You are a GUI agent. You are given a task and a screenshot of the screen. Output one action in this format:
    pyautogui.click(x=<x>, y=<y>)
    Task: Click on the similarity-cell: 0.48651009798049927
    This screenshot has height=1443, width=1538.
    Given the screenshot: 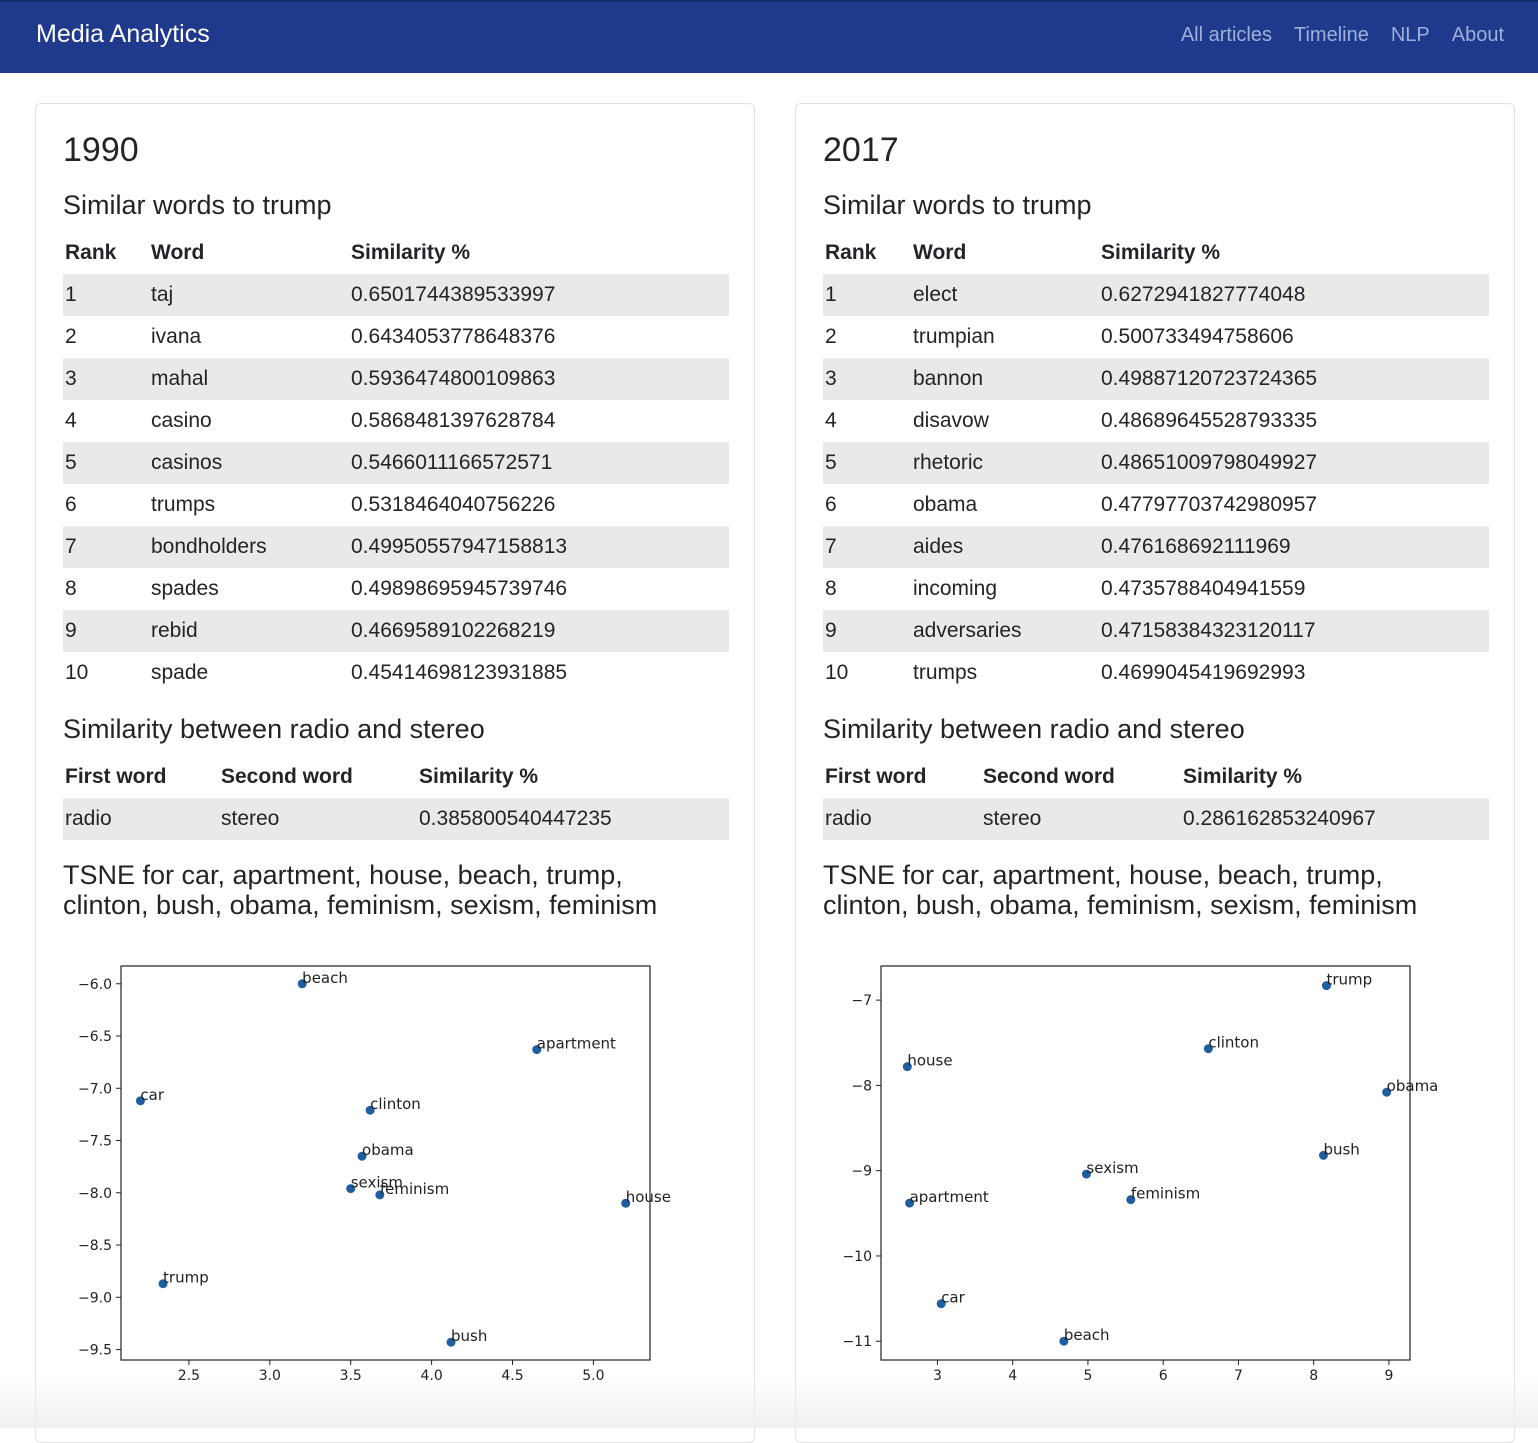 What is the action you would take?
    pyautogui.click(x=1294, y=463)
    